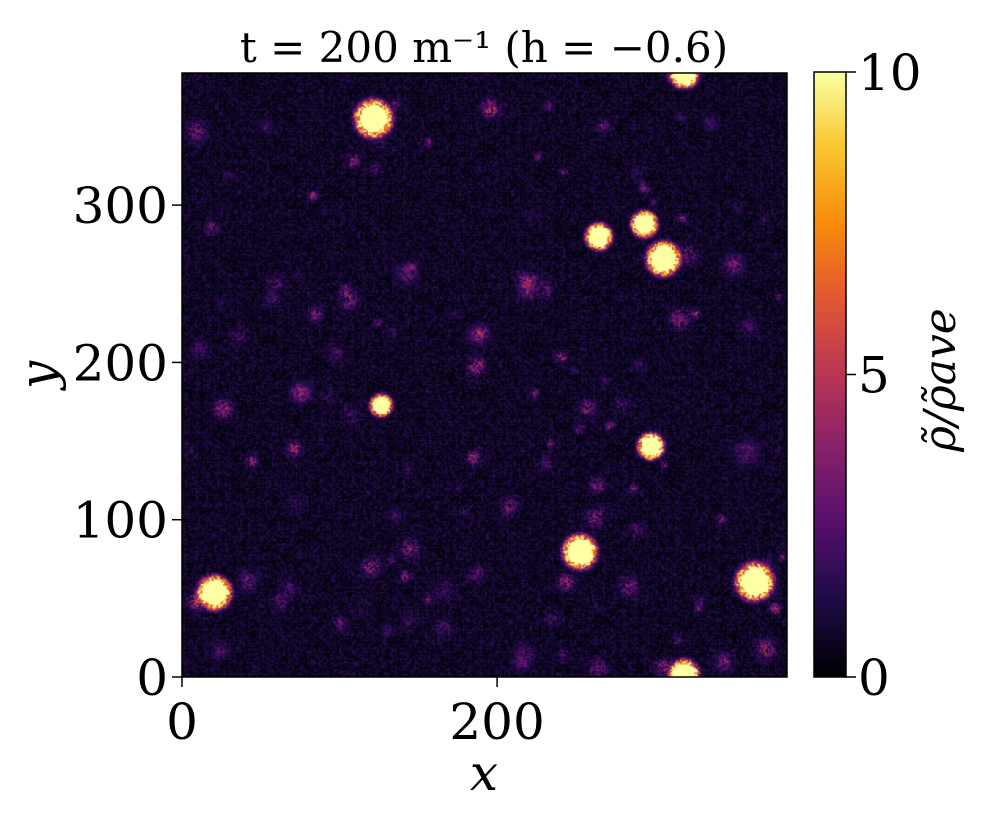  Describe the element at coordinates (830, 374) in the screenshot. I see `colorbar-gradient` at that location.